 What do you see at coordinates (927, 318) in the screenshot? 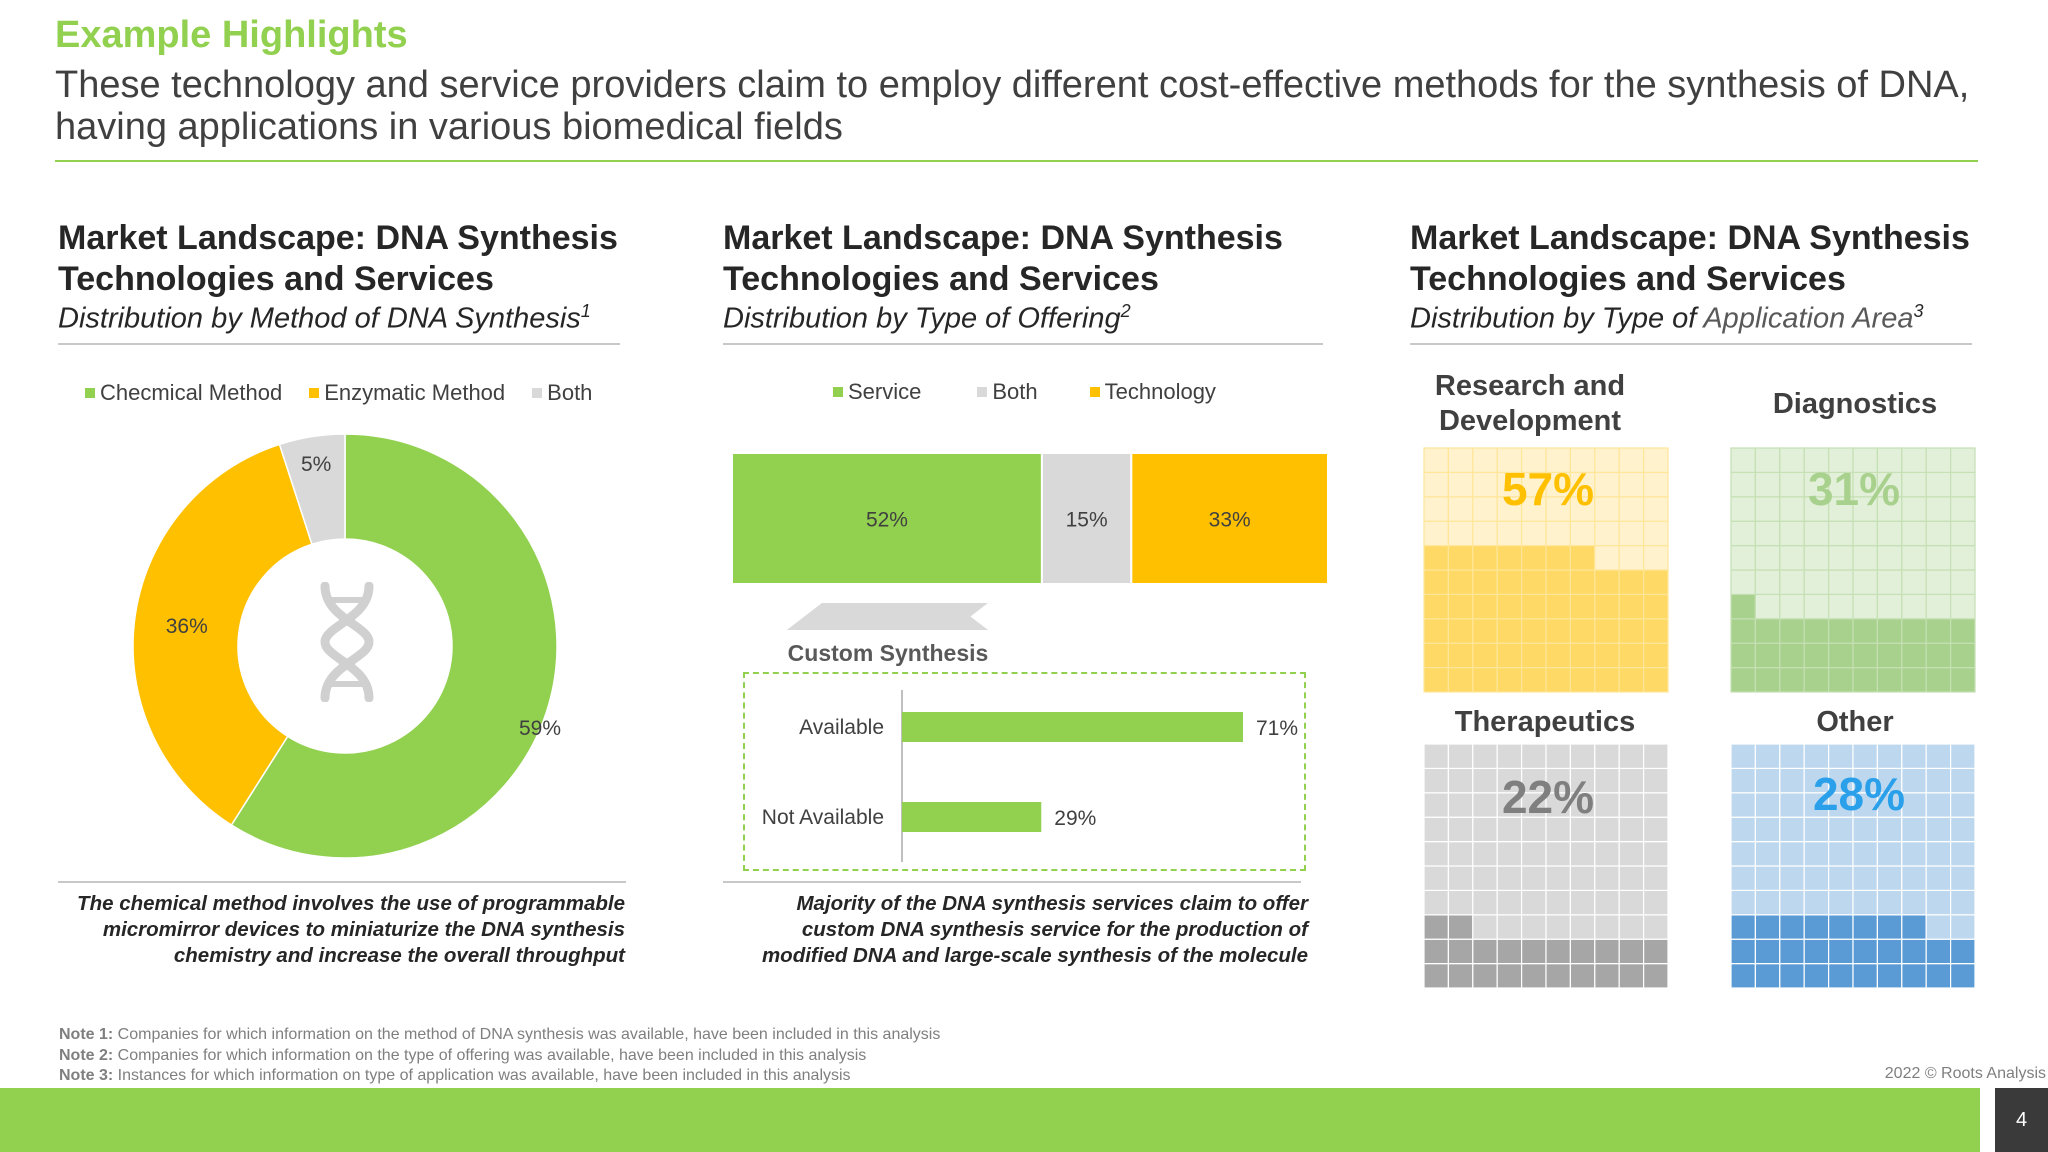
I see `panel-2-subtitle: Distribution by Type of Offering2` at bounding box center [927, 318].